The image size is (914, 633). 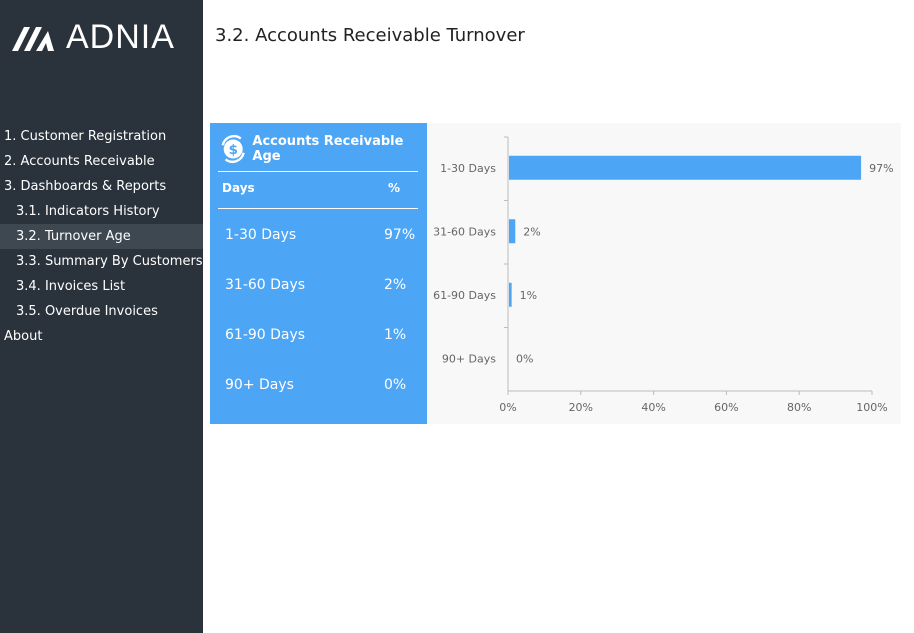 I want to click on sidebar-item: 3.2. Turnover Age, so click(x=101, y=236).